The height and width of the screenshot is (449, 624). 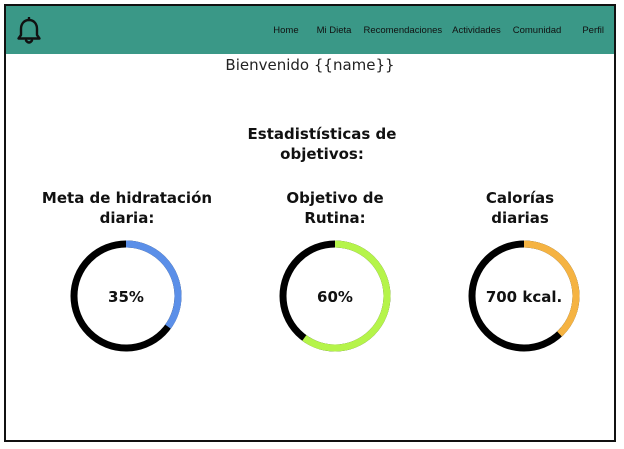 I want to click on routine-value: 60%, so click(x=335, y=297).